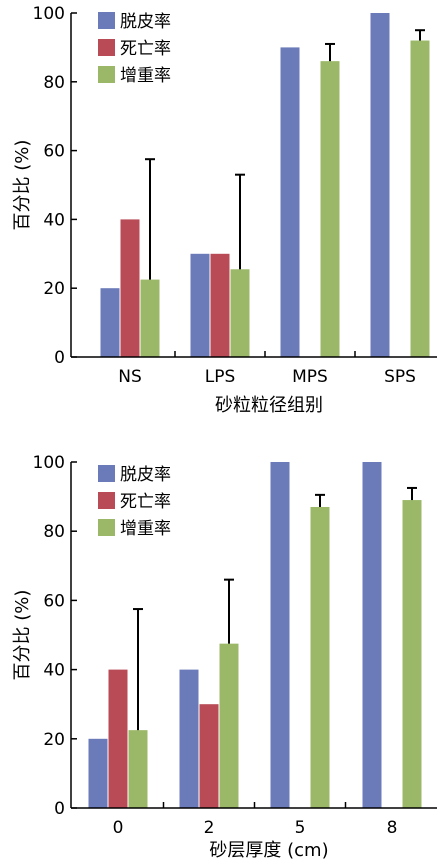 The width and height of the screenshot is (439, 861). What do you see at coordinates (372, 635) in the screenshot?
I see `bar-脱皮率-8` at bounding box center [372, 635].